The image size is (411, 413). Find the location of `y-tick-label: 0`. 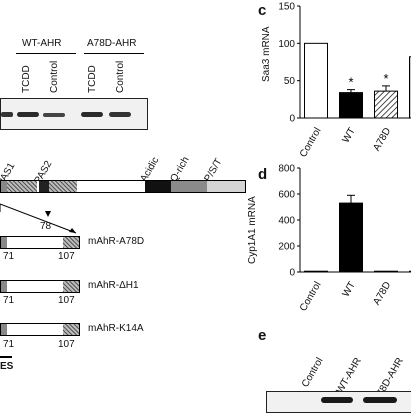

y-tick-label: 0 is located at coordinates (292, 273).